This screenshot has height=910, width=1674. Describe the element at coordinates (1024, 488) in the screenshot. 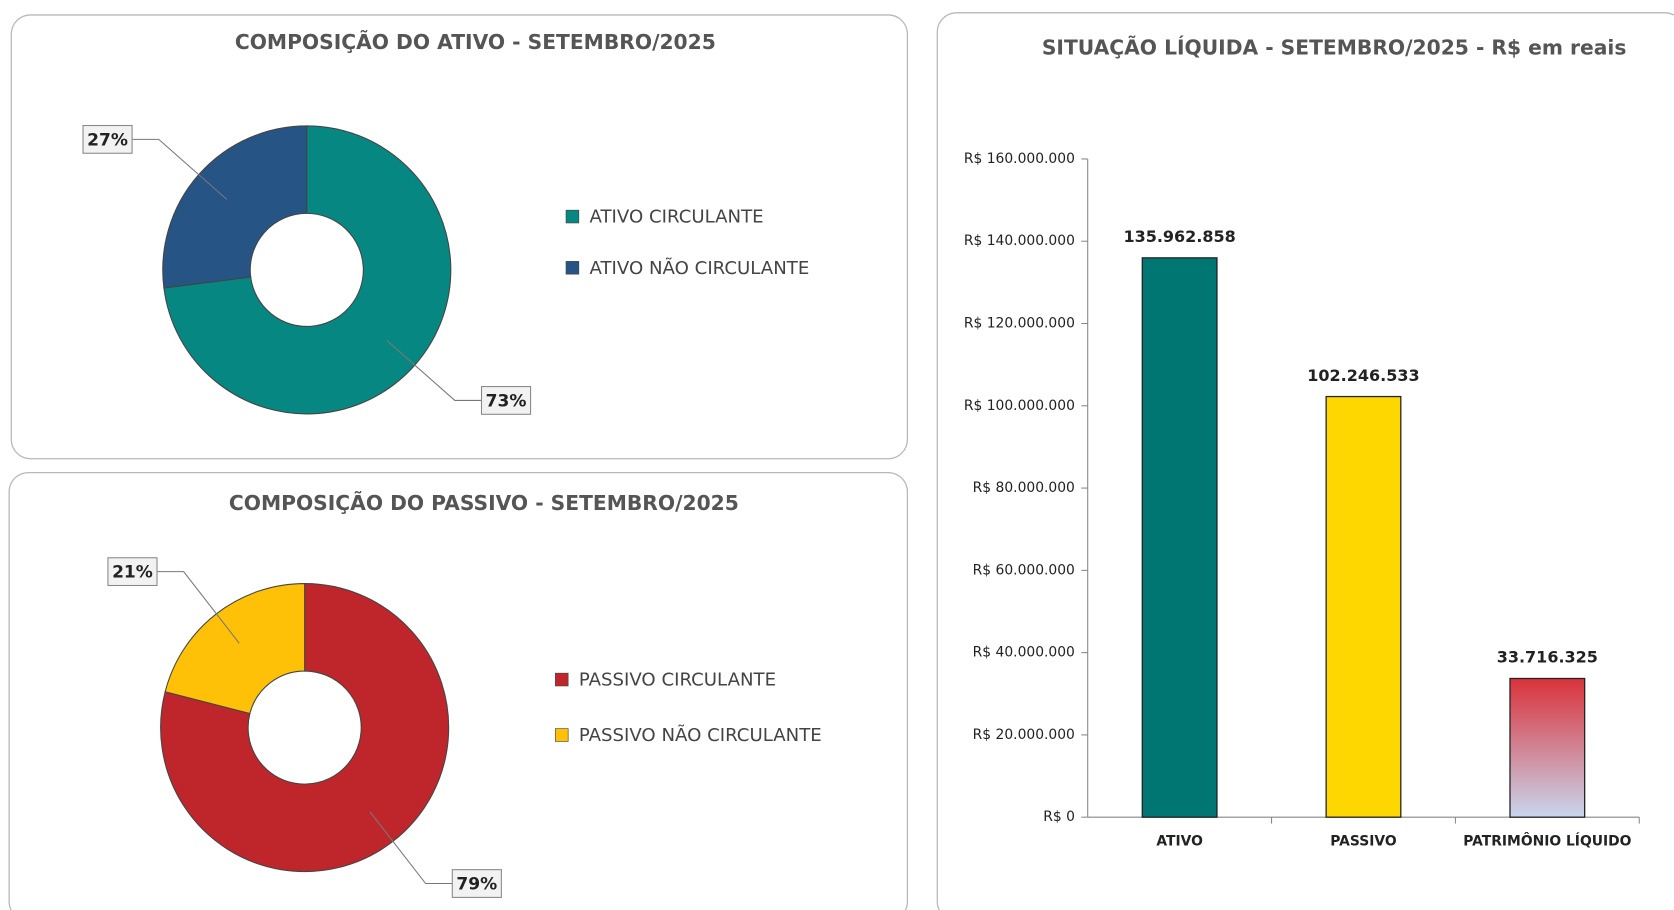

I see `y-tick-label: R$ 80.000.000` at that location.